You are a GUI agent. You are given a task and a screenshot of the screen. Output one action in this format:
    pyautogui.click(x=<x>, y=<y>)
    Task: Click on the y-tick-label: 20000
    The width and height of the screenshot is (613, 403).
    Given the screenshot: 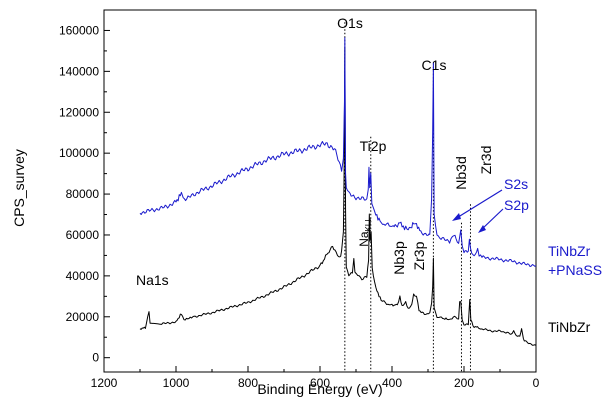 What is the action you would take?
    pyautogui.click(x=83, y=317)
    